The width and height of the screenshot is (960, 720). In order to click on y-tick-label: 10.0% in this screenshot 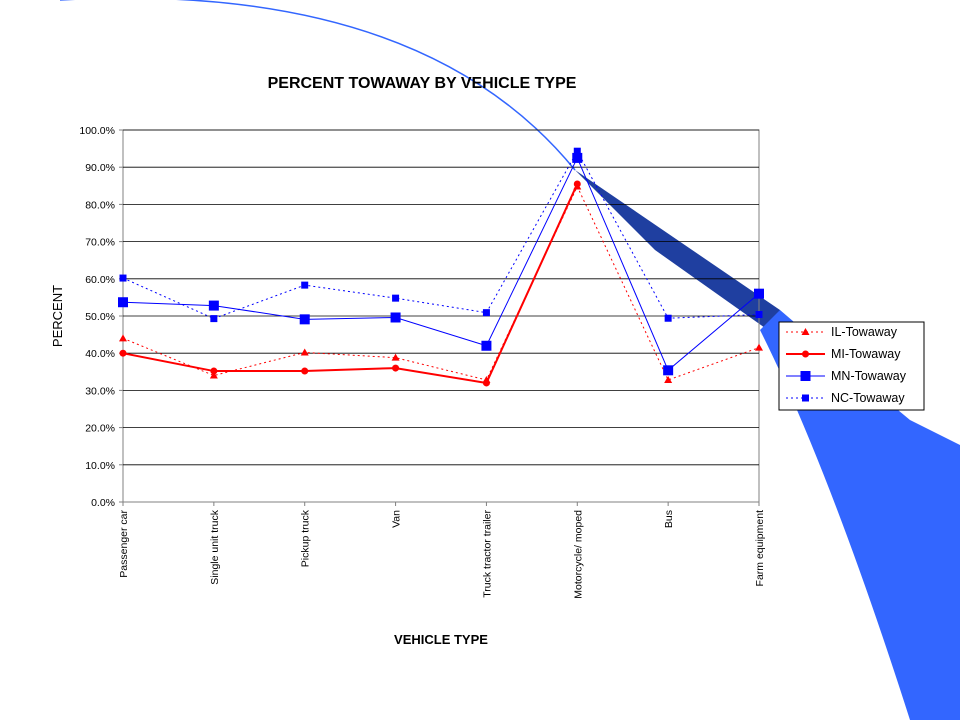, I will do `click(100, 466)`.